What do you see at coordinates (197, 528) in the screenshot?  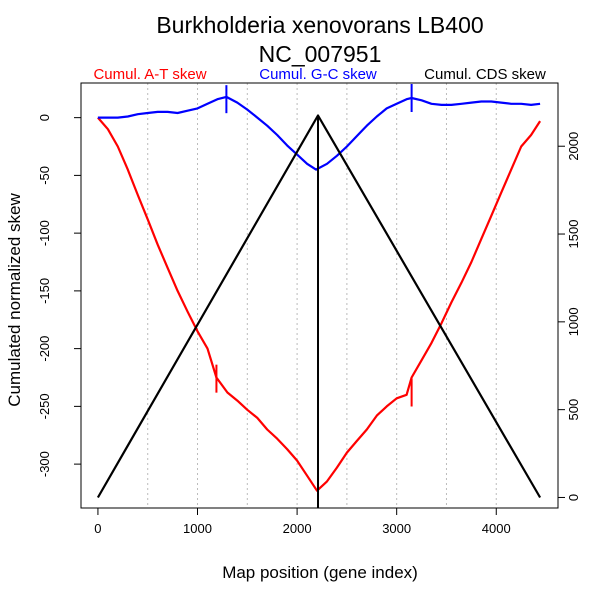 I see `x-tick-label: 1000` at bounding box center [197, 528].